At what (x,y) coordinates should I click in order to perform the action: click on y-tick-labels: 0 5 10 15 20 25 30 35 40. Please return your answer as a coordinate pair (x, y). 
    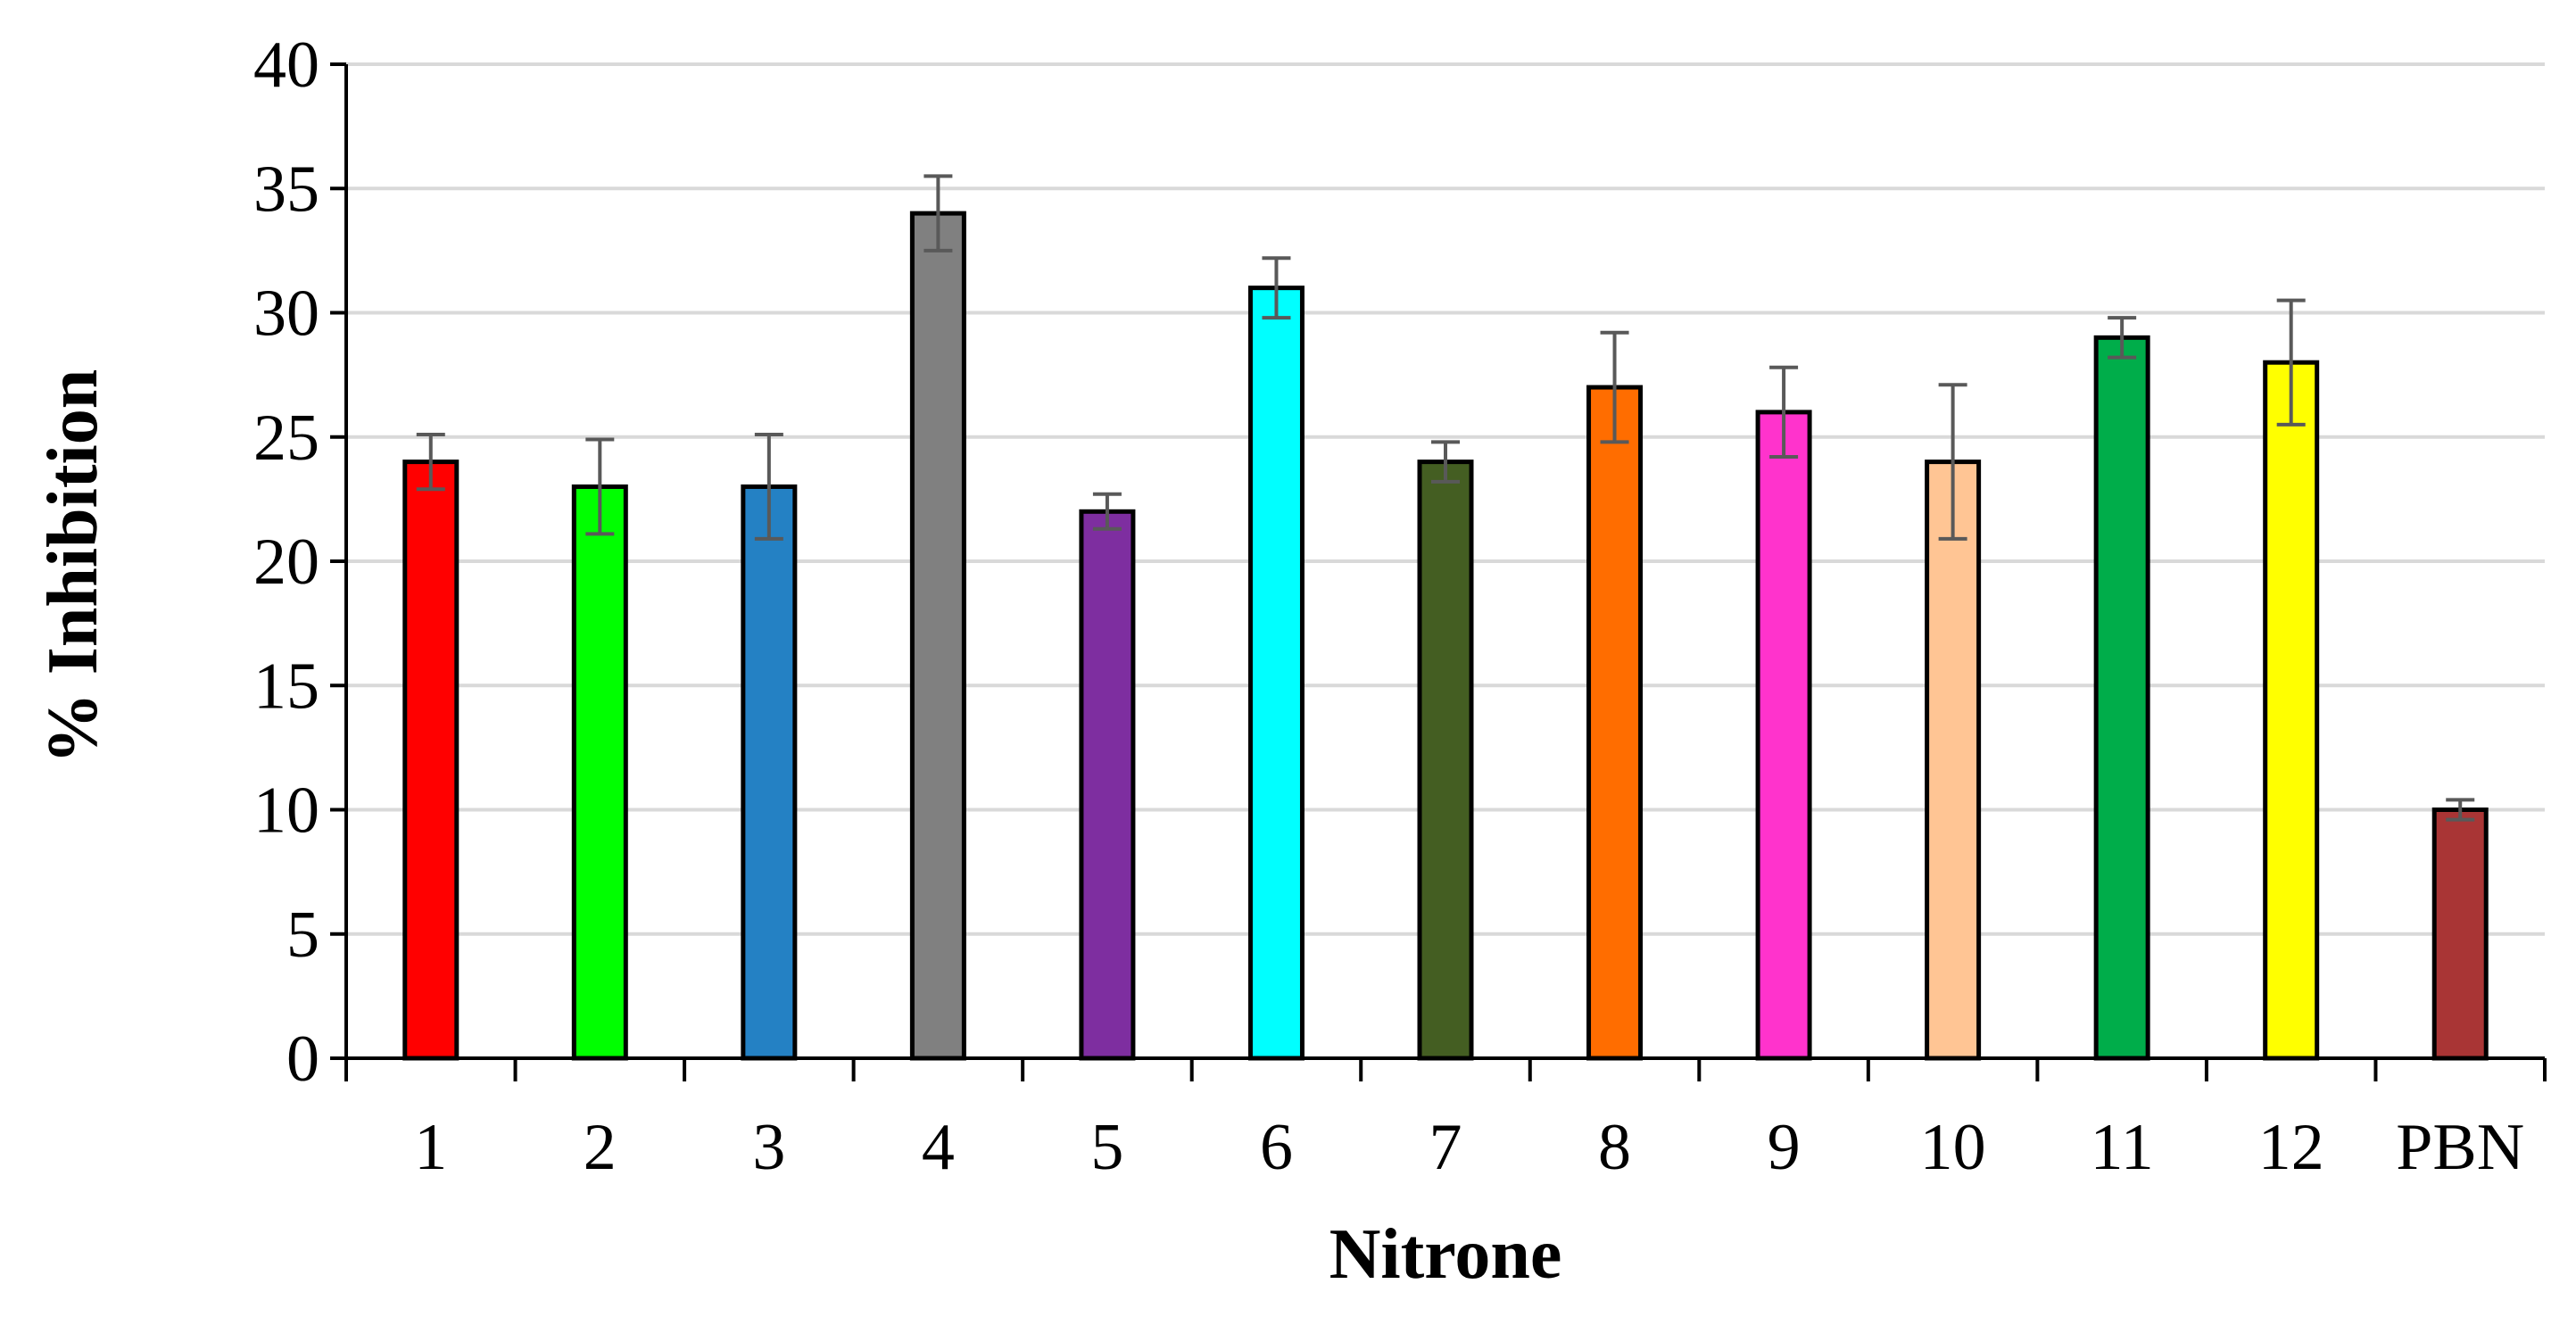
    Looking at the image, I should click on (286, 562).